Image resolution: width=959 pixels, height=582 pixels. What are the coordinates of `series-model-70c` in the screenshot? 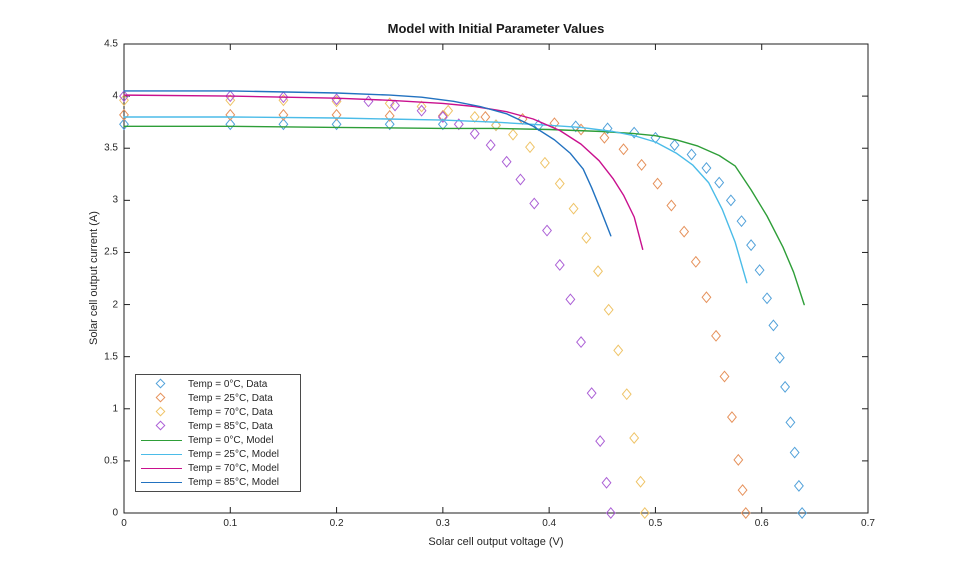 It's located at (383, 172).